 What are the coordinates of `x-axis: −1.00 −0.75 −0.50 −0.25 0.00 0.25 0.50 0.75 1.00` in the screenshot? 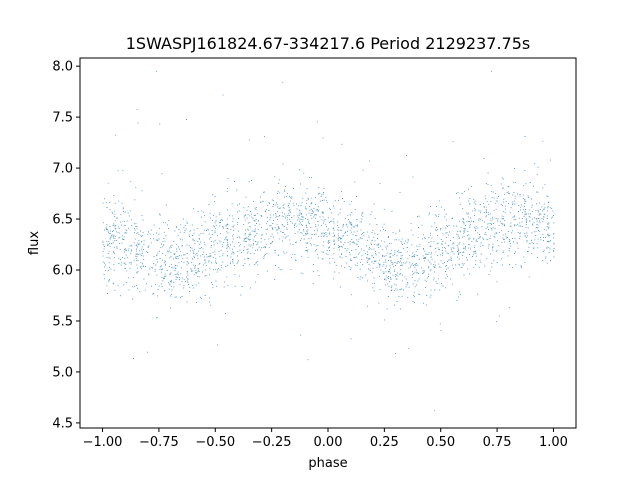 It's located at (325, 439).